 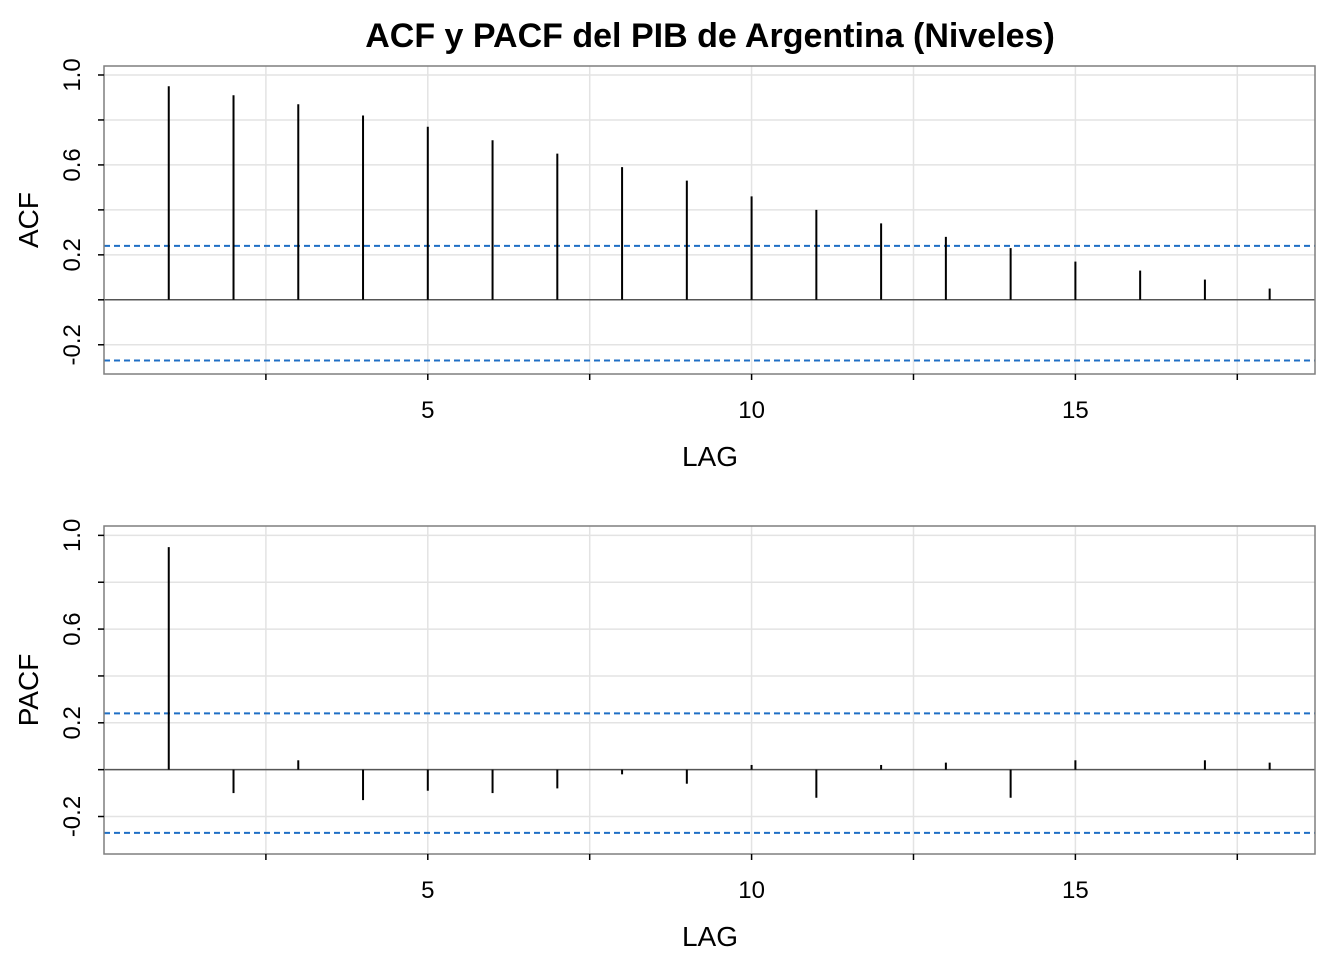 What do you see at coordinates (72, 628) in the screenshot?
I see `pacf-ytick-label: 0.6` at bounding box center [72, 628].